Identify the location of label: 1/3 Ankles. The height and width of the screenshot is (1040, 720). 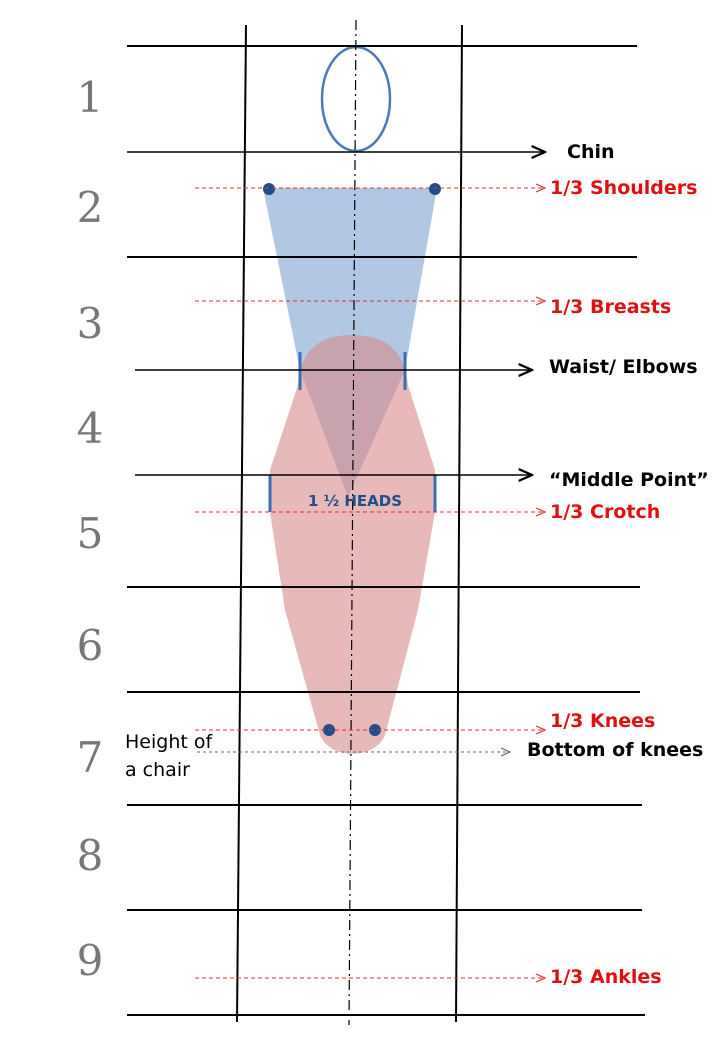
(606, 977).